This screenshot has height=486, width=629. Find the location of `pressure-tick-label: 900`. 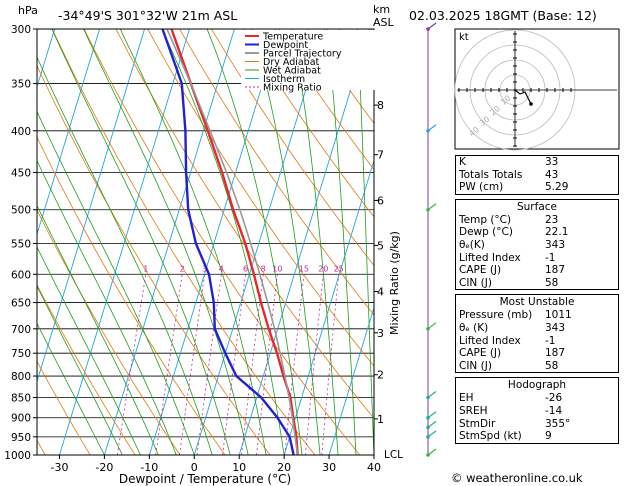

pressure-tick-label: 900 is located at coordinates (21, 419).